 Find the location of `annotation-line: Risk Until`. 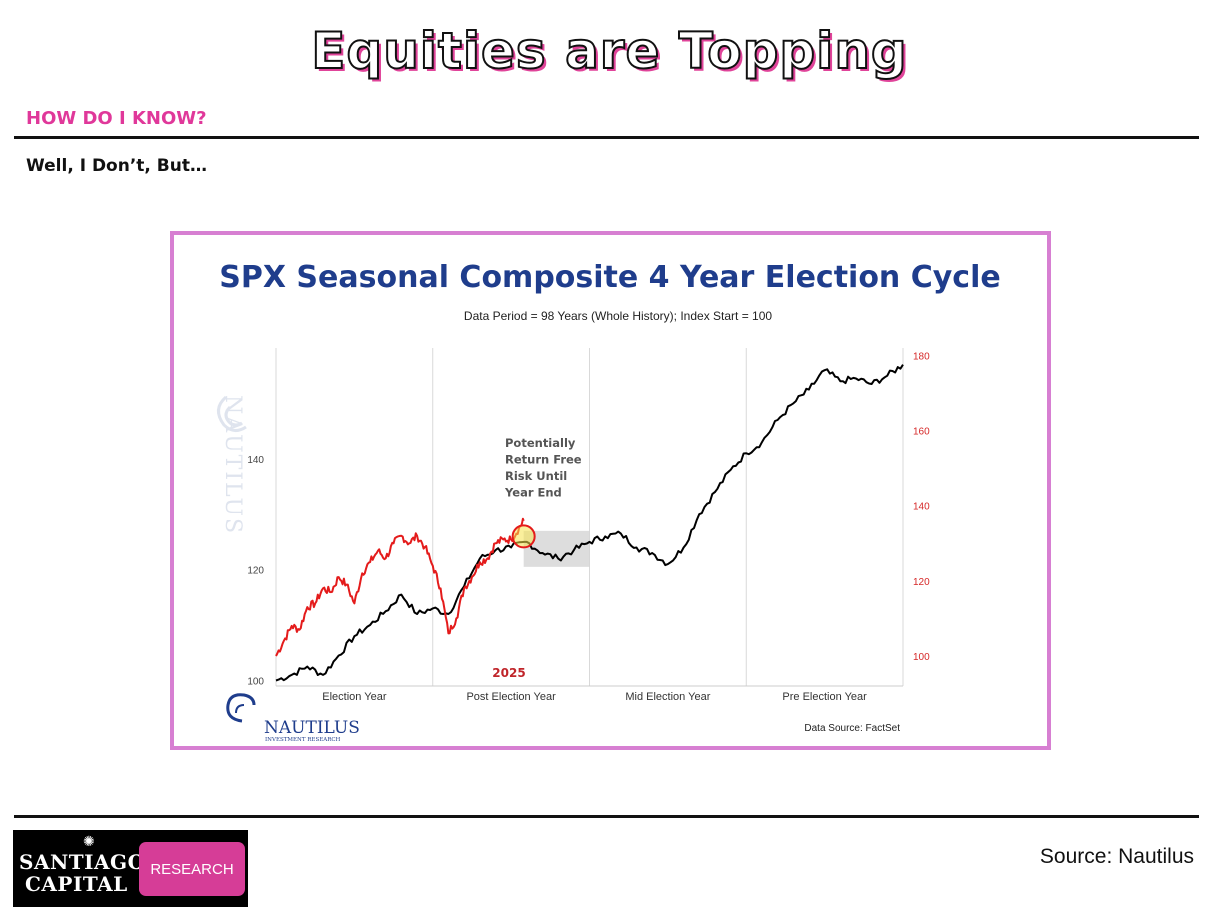

annotation-line: Risk Until is located at coordinates (536, 476).